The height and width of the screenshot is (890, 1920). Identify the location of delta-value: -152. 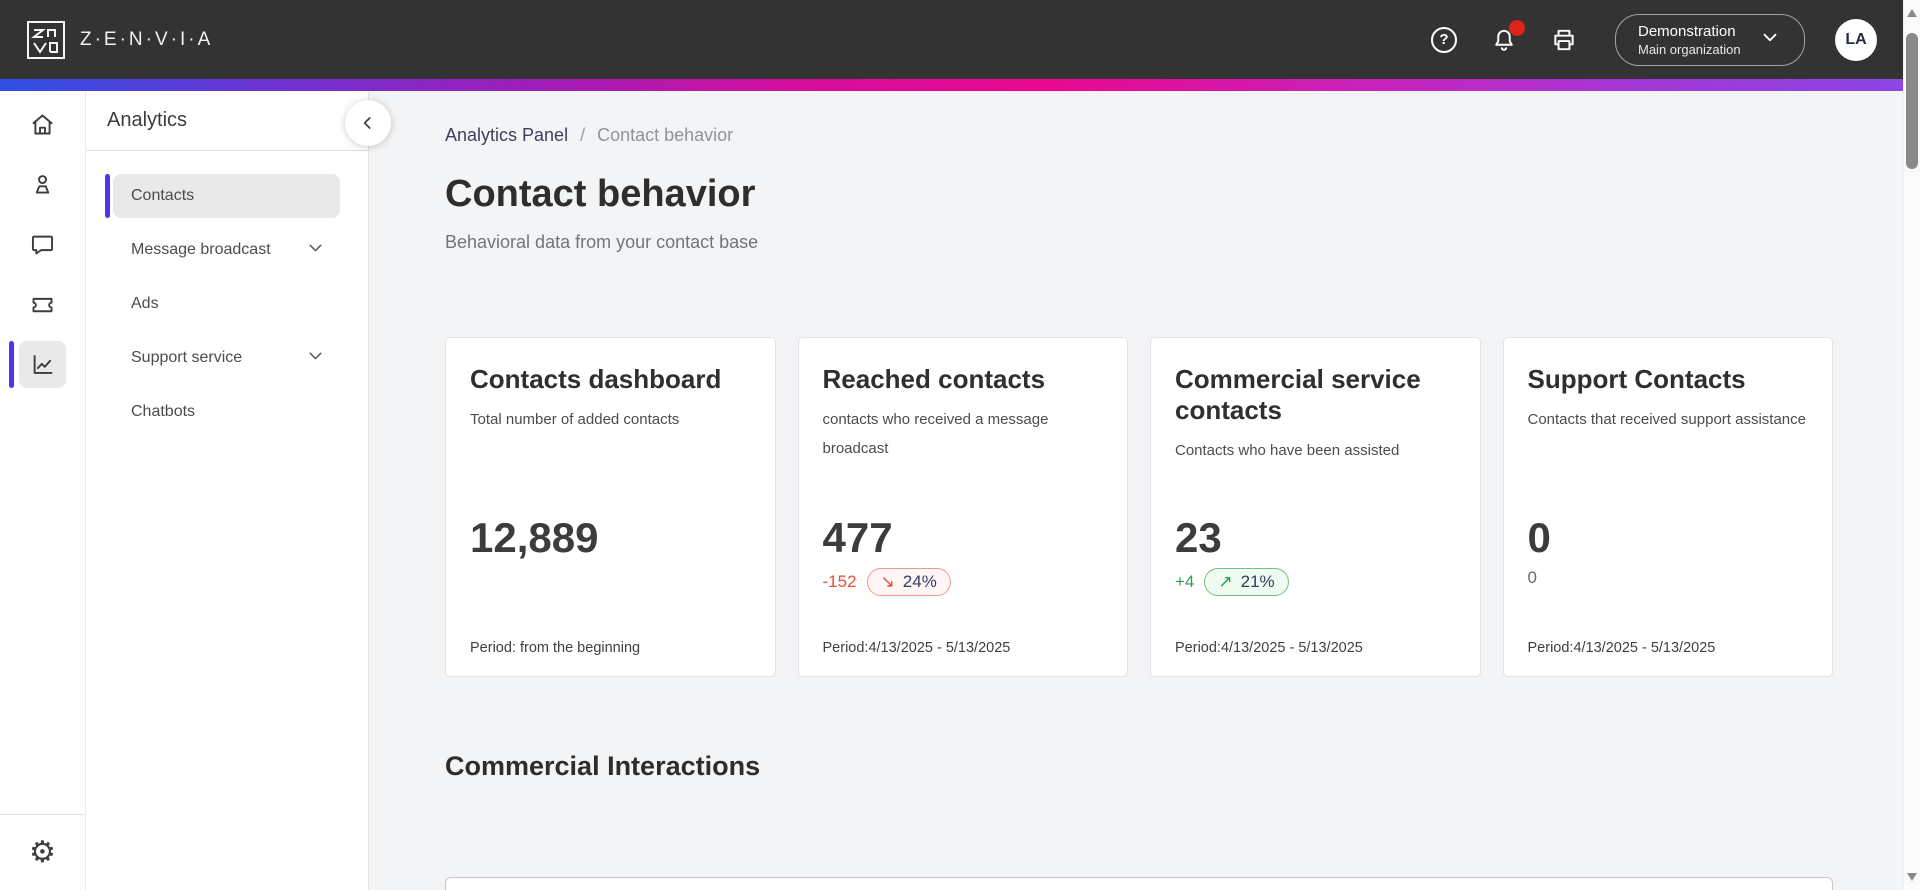
(839, 581).